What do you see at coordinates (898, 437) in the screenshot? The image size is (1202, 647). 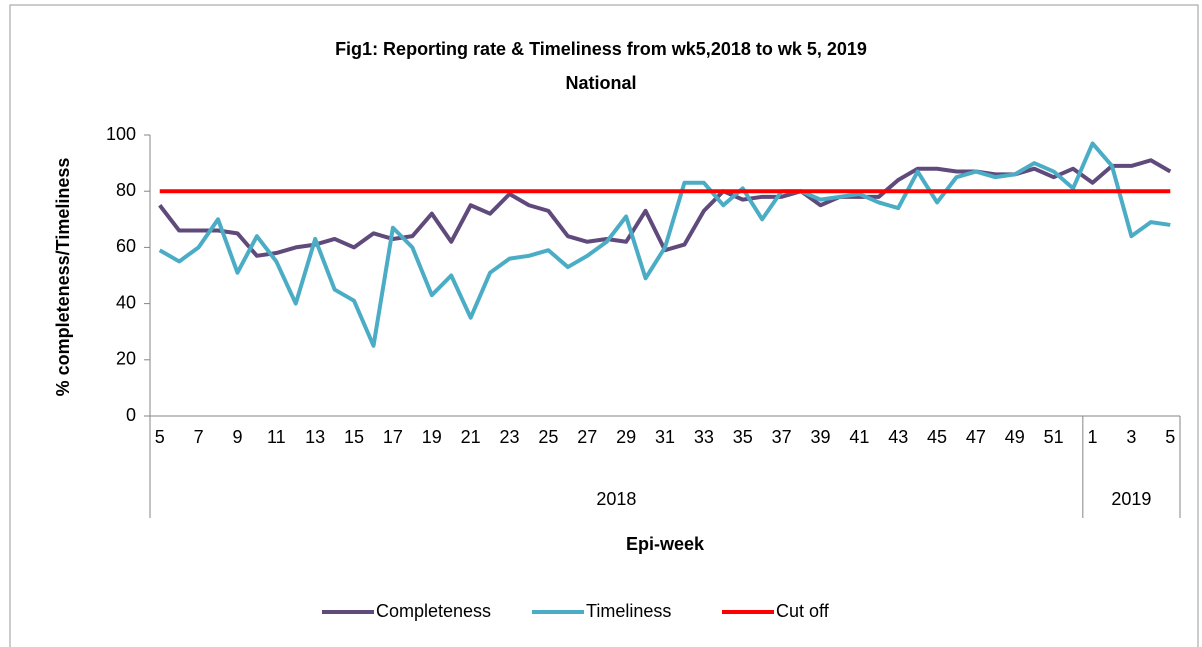 I see `x-tick-label: 43` at bounding box center [898, 437].